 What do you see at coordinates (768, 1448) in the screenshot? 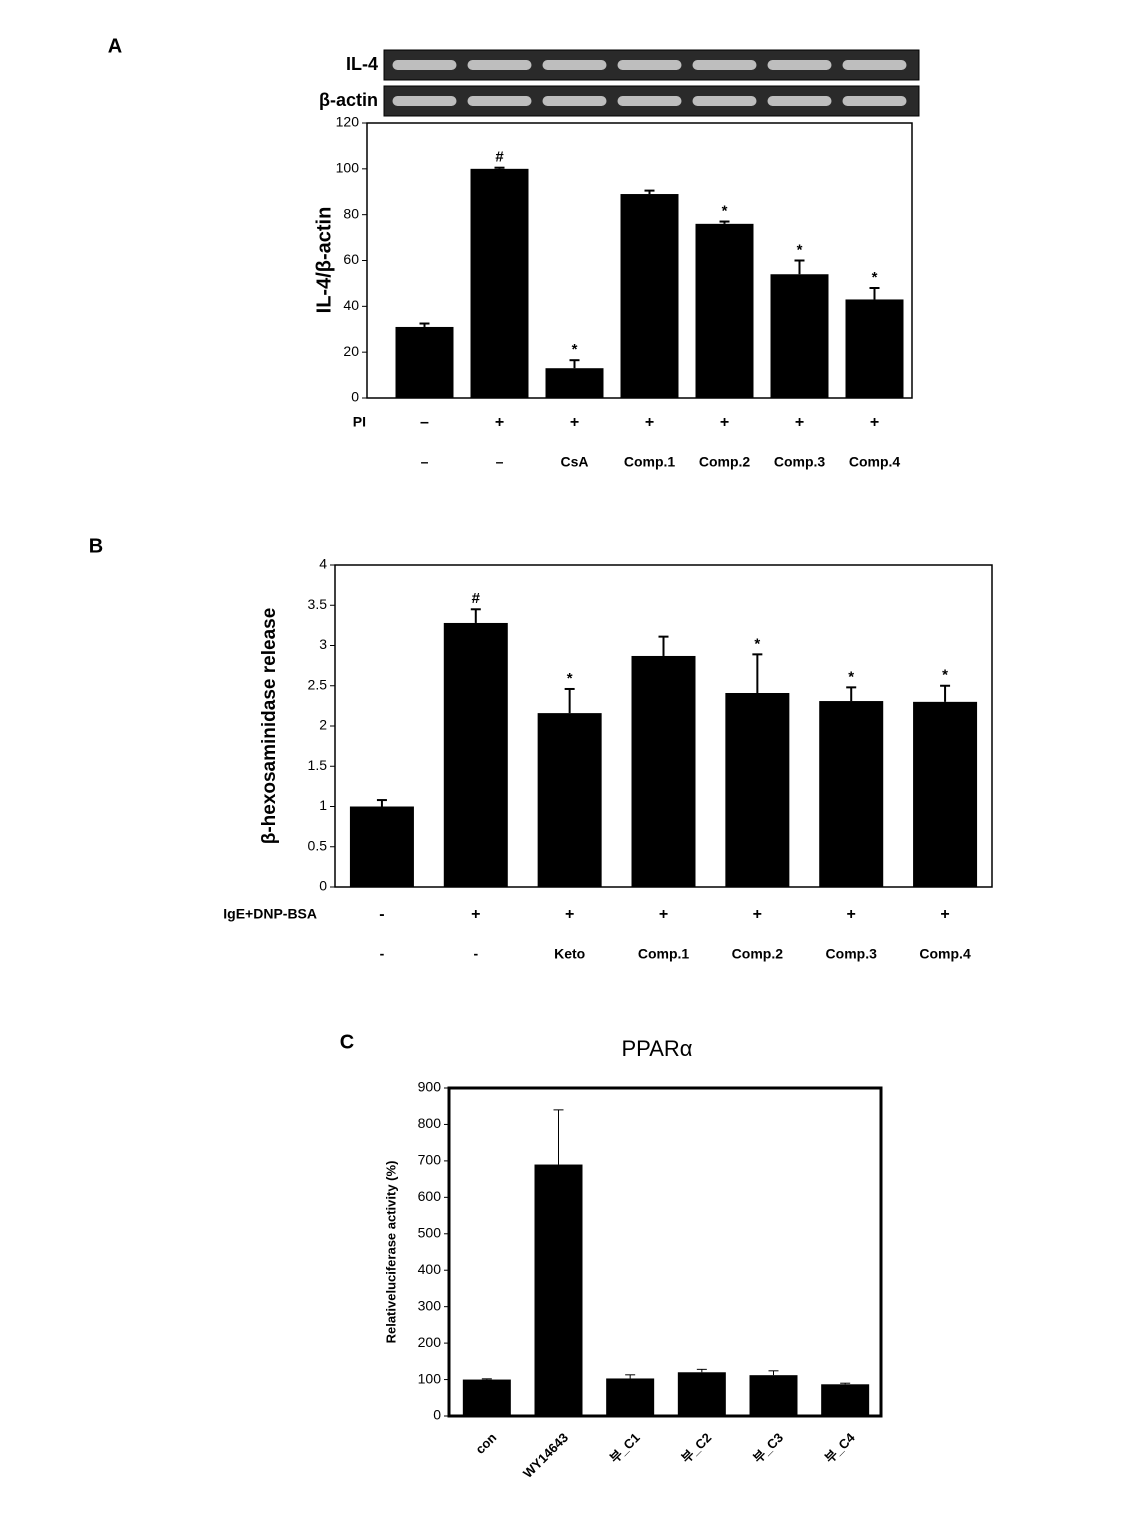
I see `x-tick-label: 부_C3` at bounding box center [768, 1448].